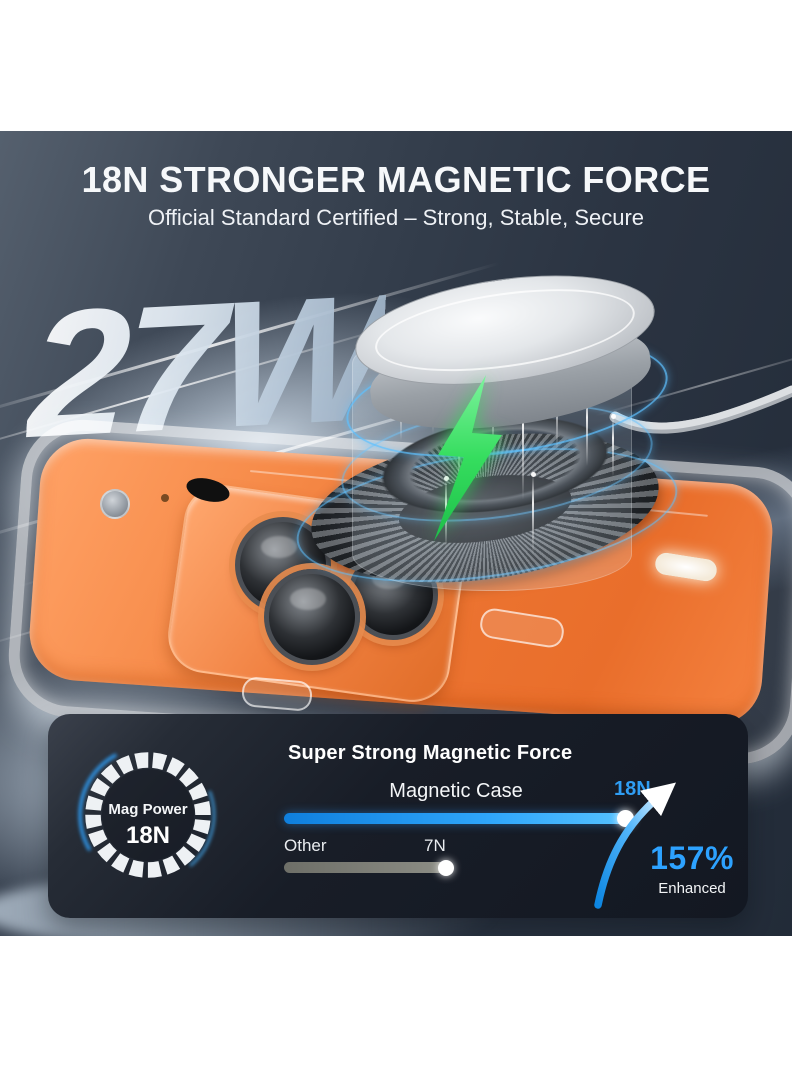 Image resolution: width=792 pixels, height=1080 pixels. Describe the element at coordinates (148, 835) in the screenshot. I see `badge-value: 18N` at that location.